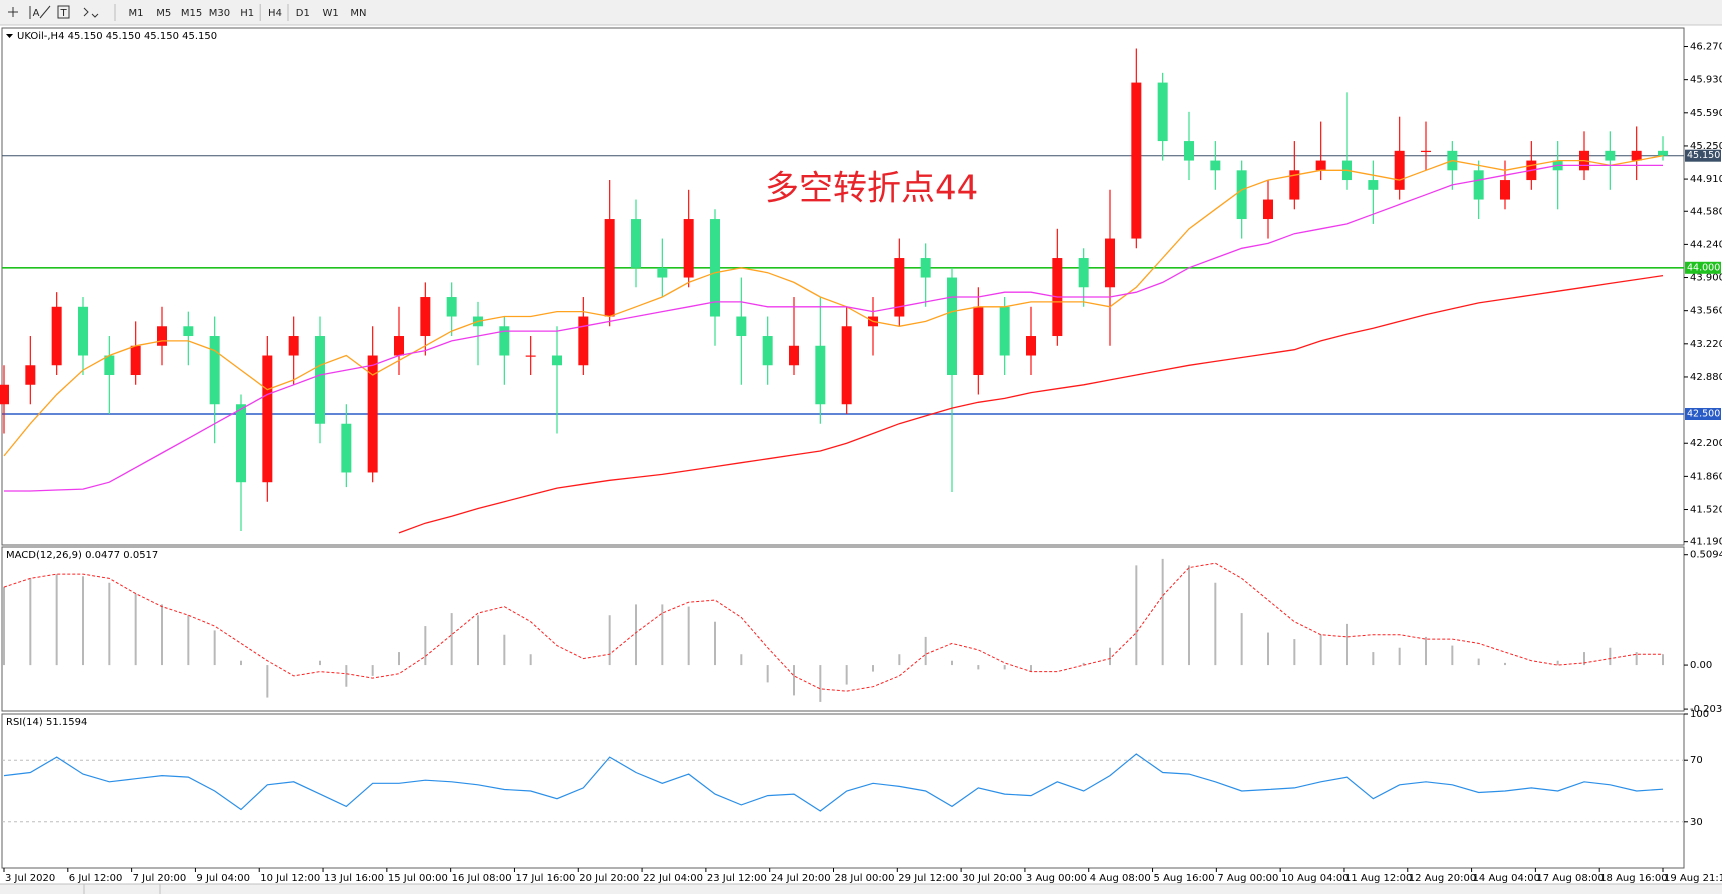 This screenshot has width=1722, height=894. What do you see at coordinates (1706, 211) in the screenshot?
I see `y-tick-label: 44.580` at bounding box center [1706, 211].